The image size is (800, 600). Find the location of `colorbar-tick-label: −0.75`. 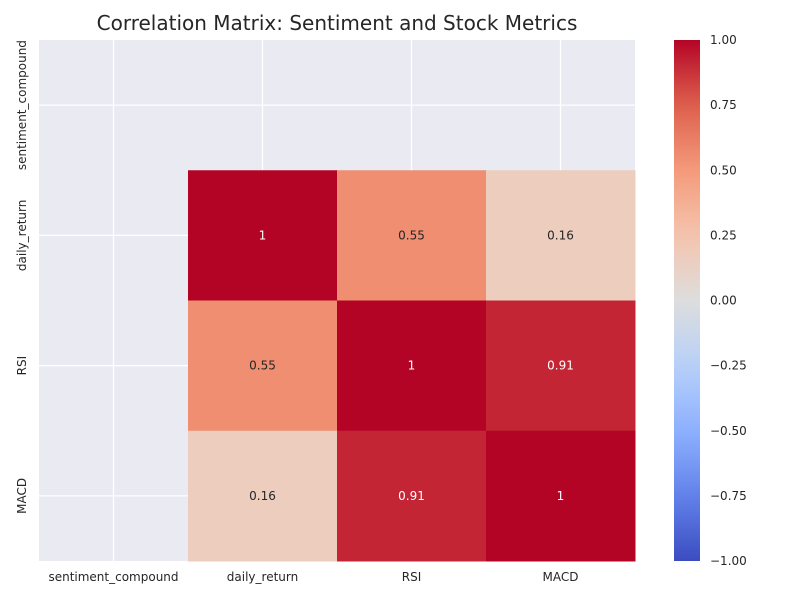

colorbar-tick-label: −0.75 is located at coordinates (728, 496).